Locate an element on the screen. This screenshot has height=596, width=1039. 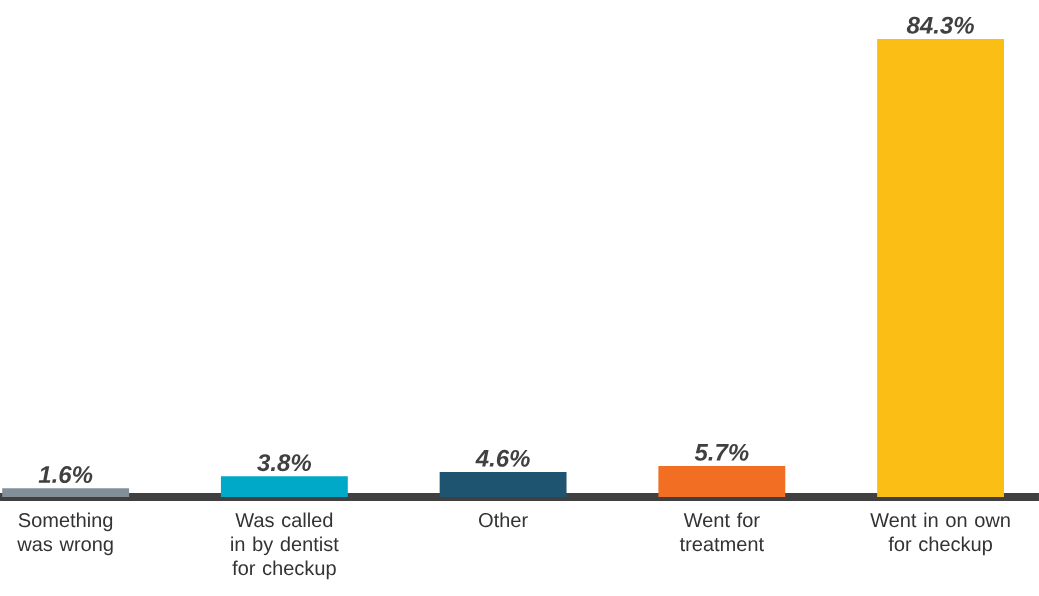
data-label: 4.6% is located at coordinates (502, 458).